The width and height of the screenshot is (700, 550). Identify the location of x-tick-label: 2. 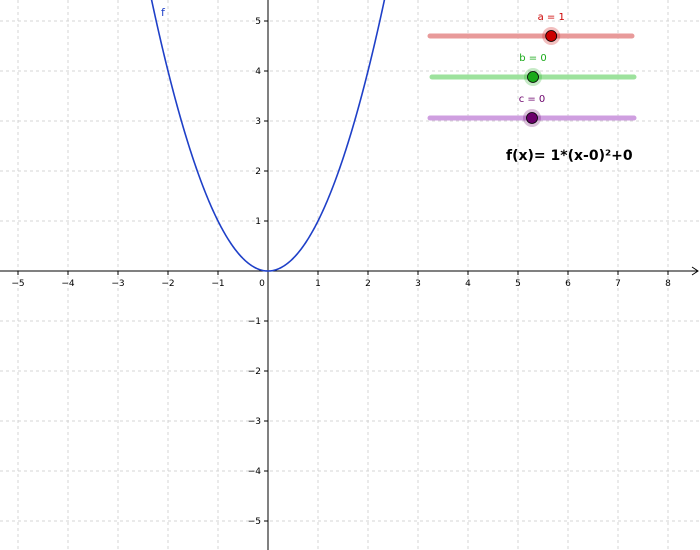
(368, 284).